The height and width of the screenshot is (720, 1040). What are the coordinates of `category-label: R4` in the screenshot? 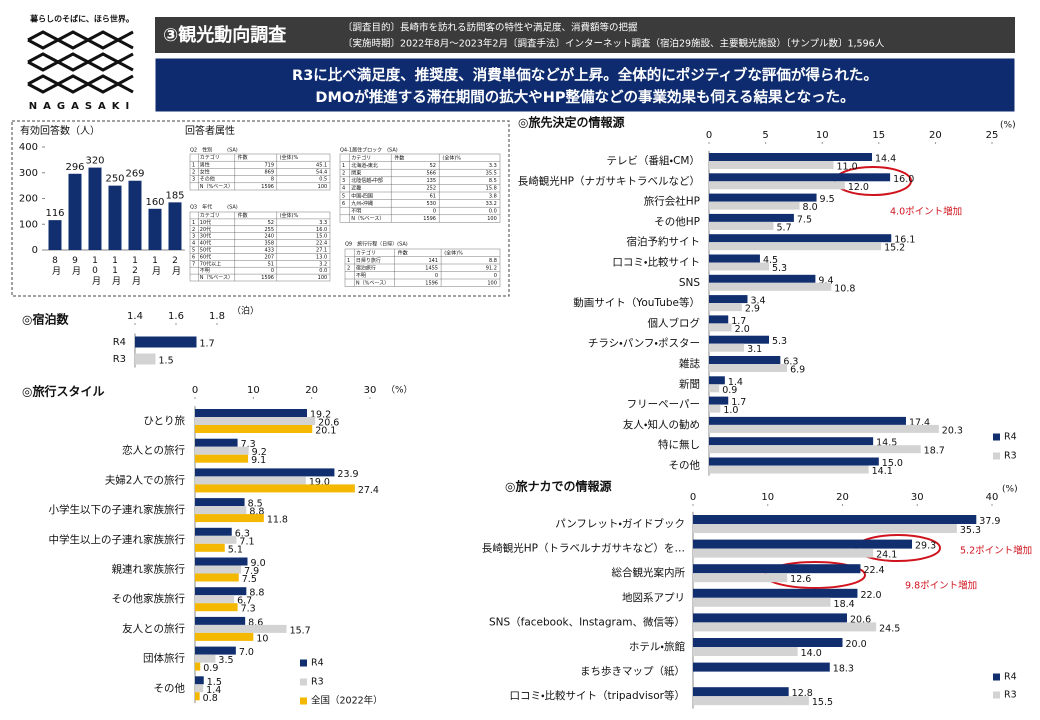 It's located at (119, 342).